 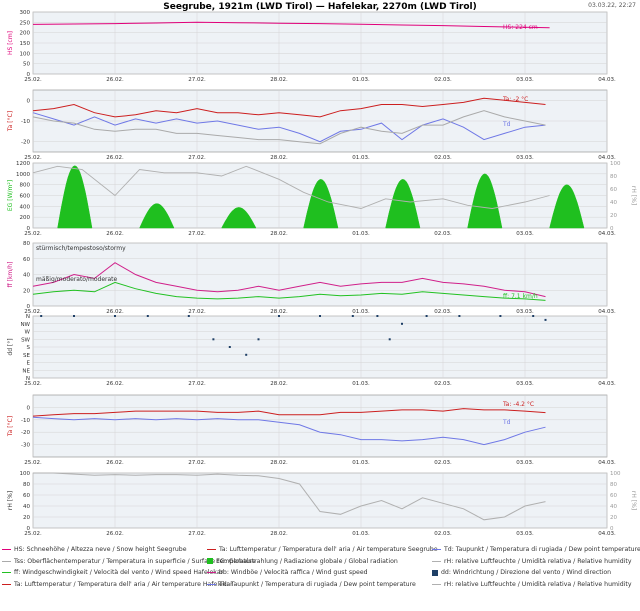 I want to click on y-tick-label: SW, so click(x=25, y=340).